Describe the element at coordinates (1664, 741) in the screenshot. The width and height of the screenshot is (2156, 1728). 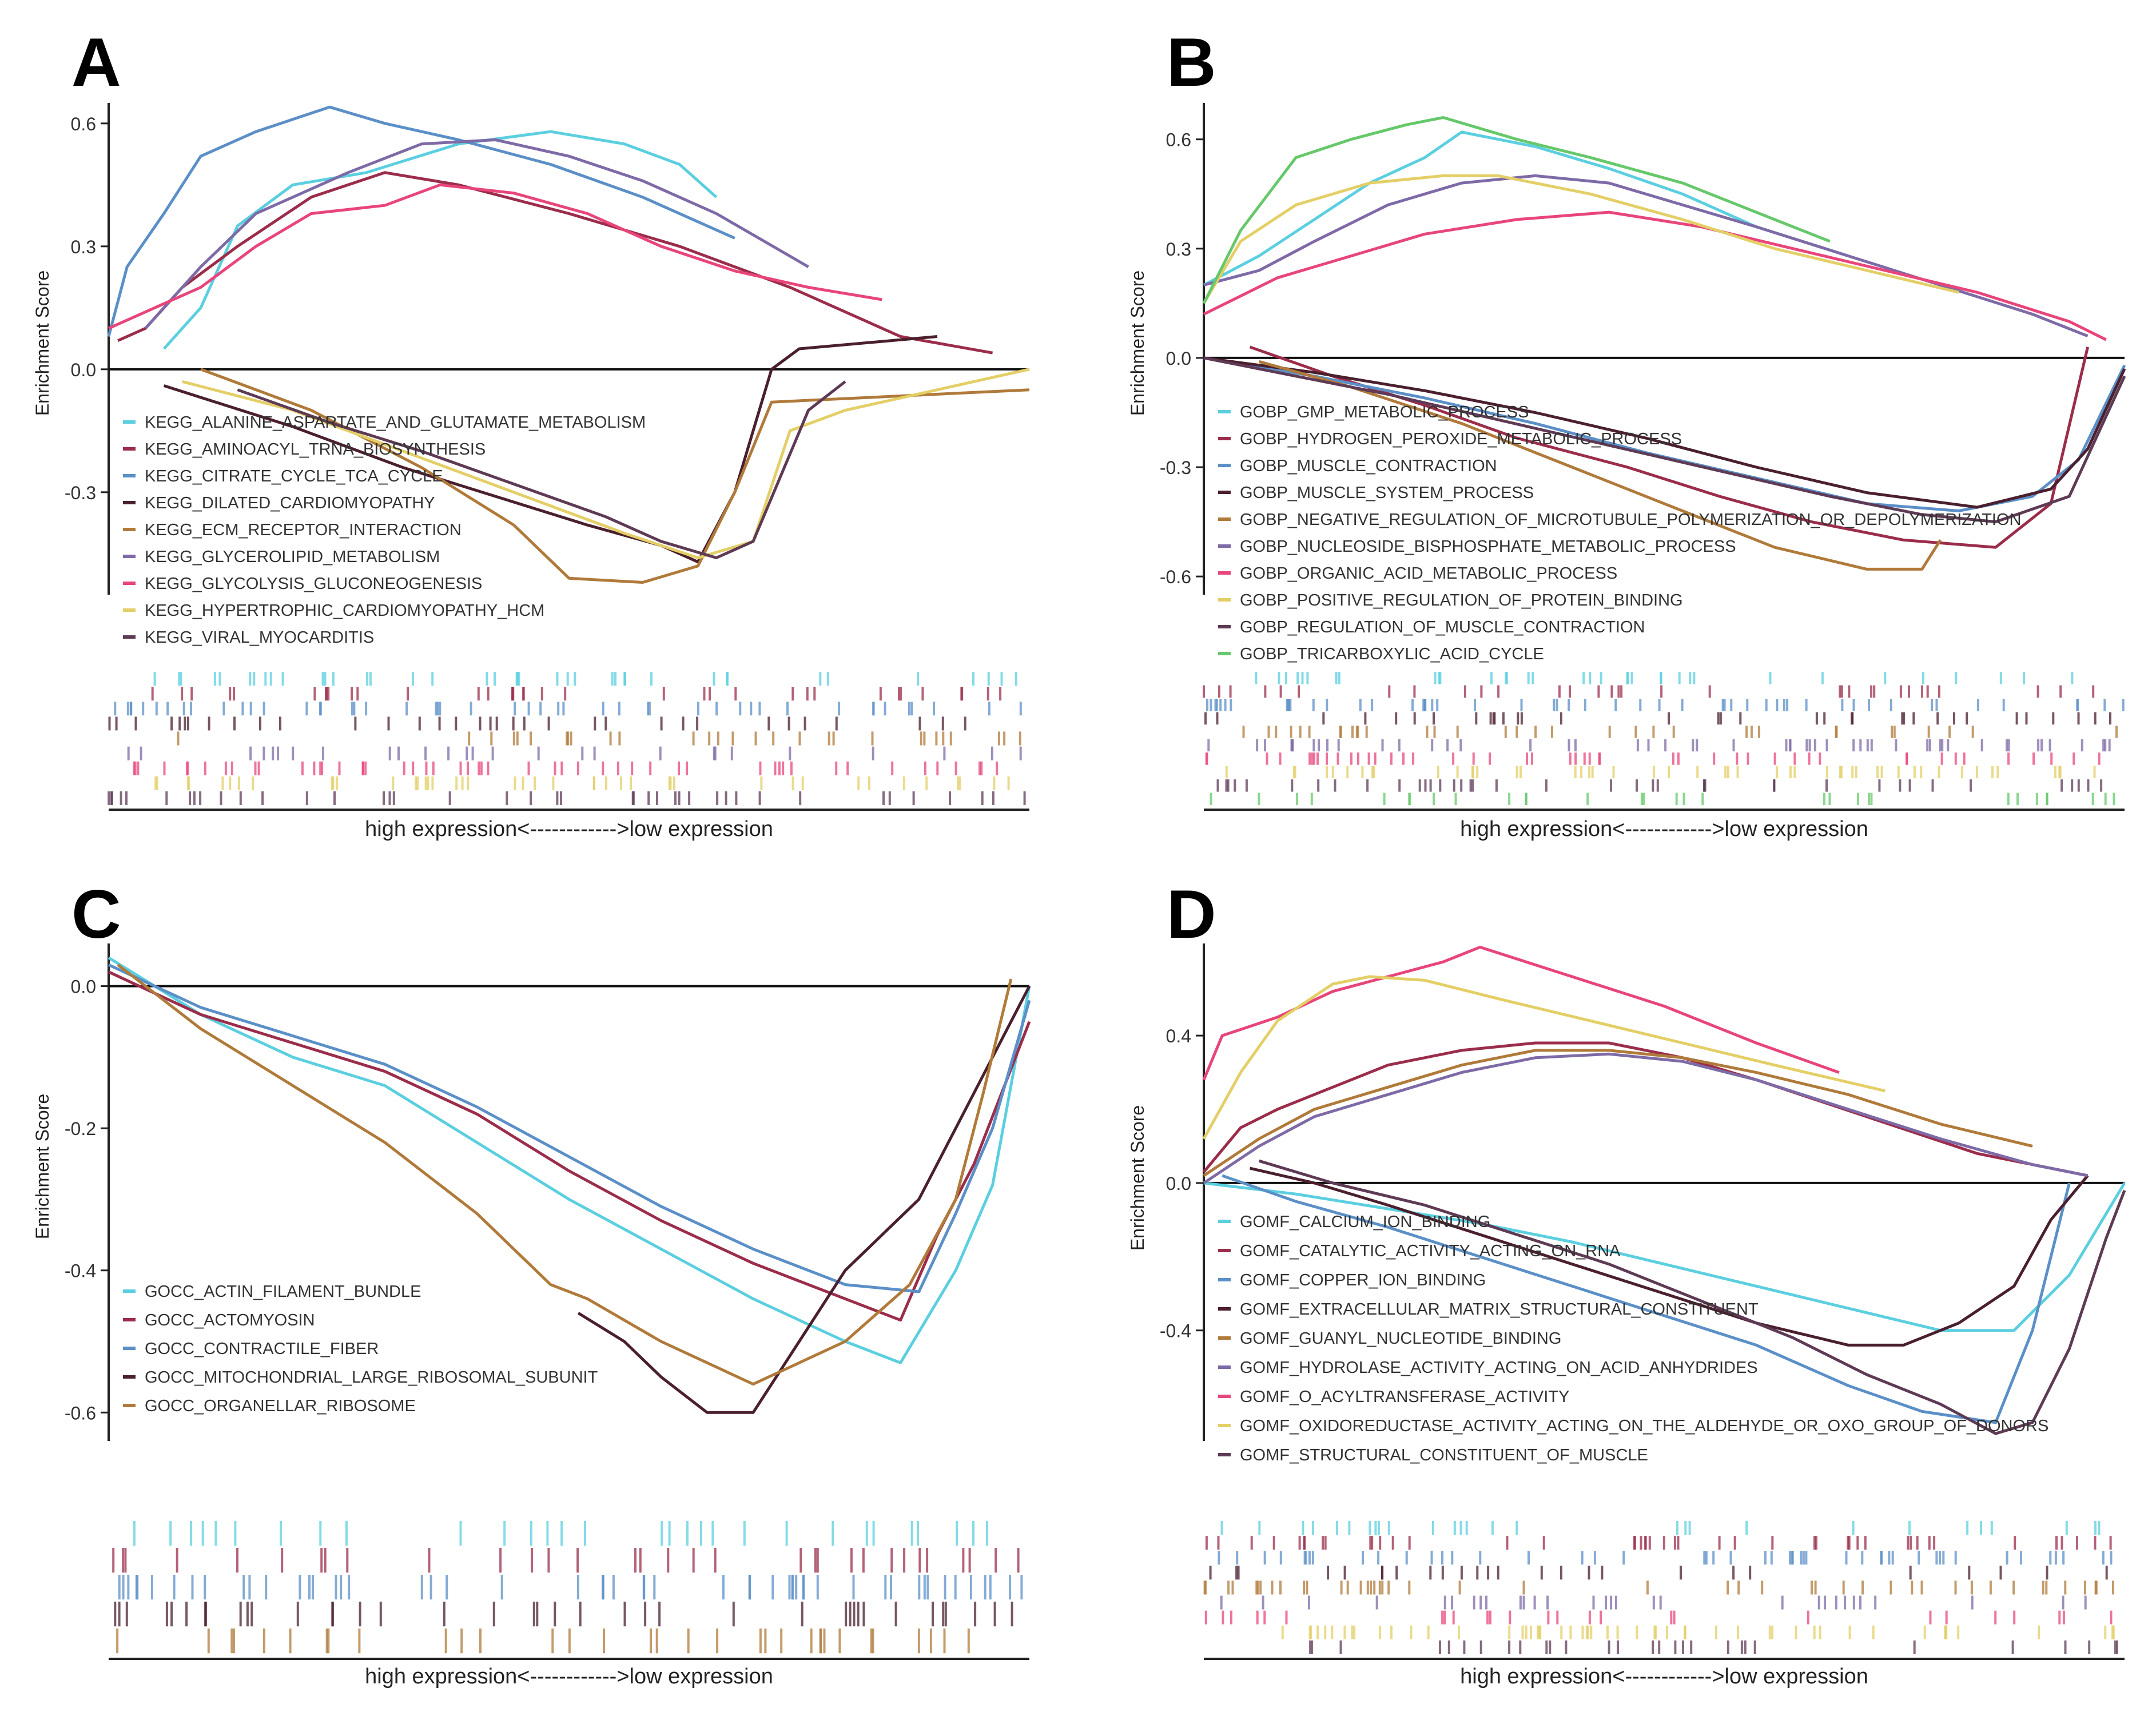
I see `hit-rug-b` at that location.